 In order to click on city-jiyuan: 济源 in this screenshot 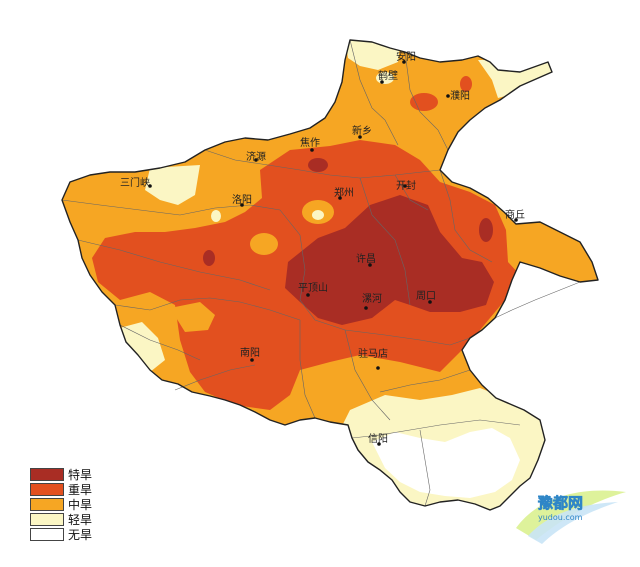, I will do `click(256, 156)`.